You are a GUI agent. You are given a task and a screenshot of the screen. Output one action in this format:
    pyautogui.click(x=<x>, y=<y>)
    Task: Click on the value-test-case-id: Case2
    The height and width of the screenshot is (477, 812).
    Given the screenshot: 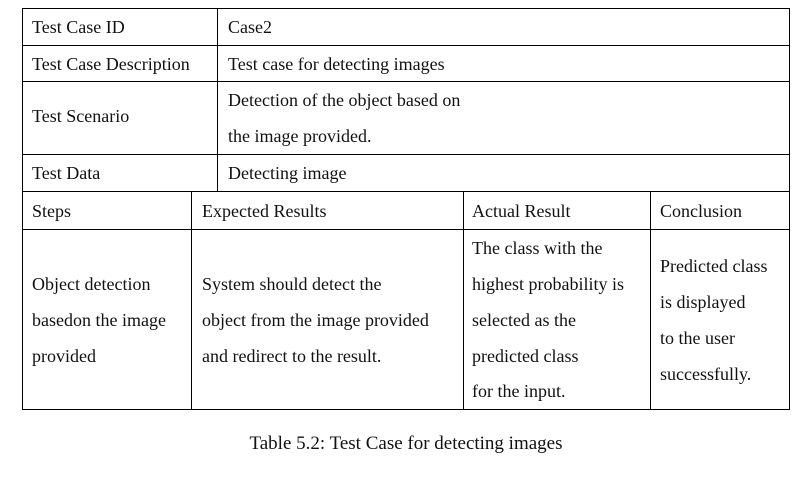 What is the action you would take?
    pyautogui.click(x=250, y=27)
    